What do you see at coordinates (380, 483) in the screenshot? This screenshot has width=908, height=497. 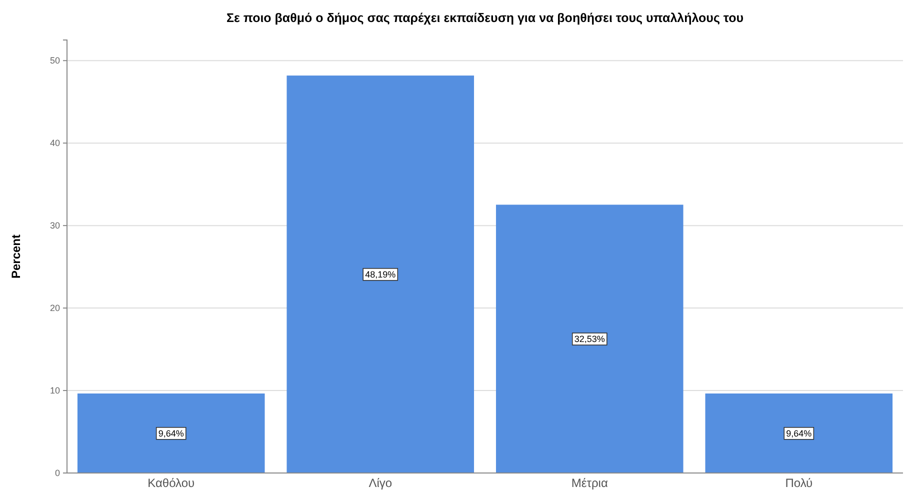 I see `x-tick-label: Λίγο` at bounding box center [380, 483].